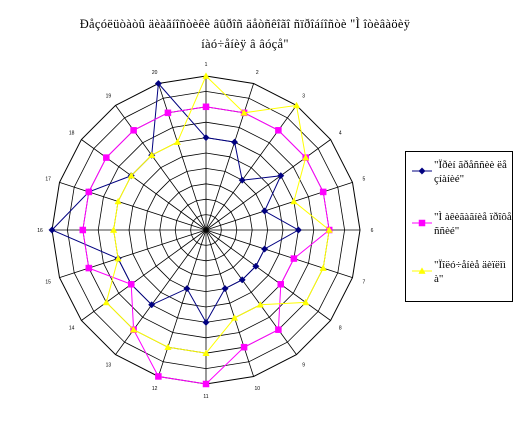  I want to click on category-label-20: 20, so click(155, 73).